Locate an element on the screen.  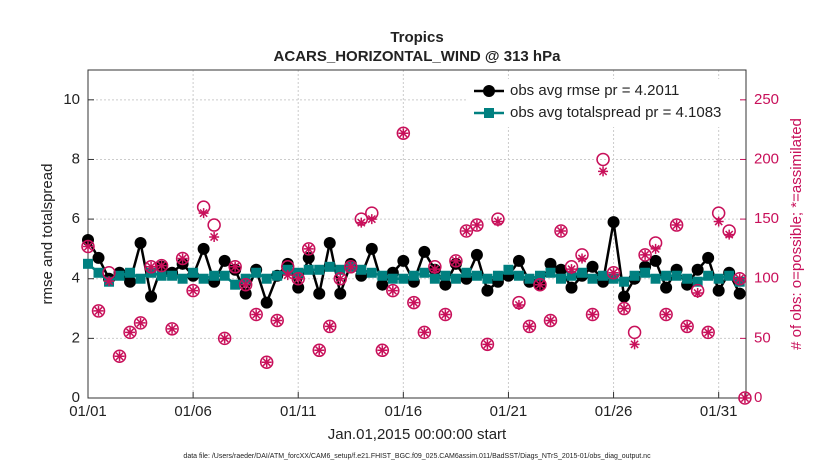
x-tick-label: 01/31 is located at coordinates (719, 411).